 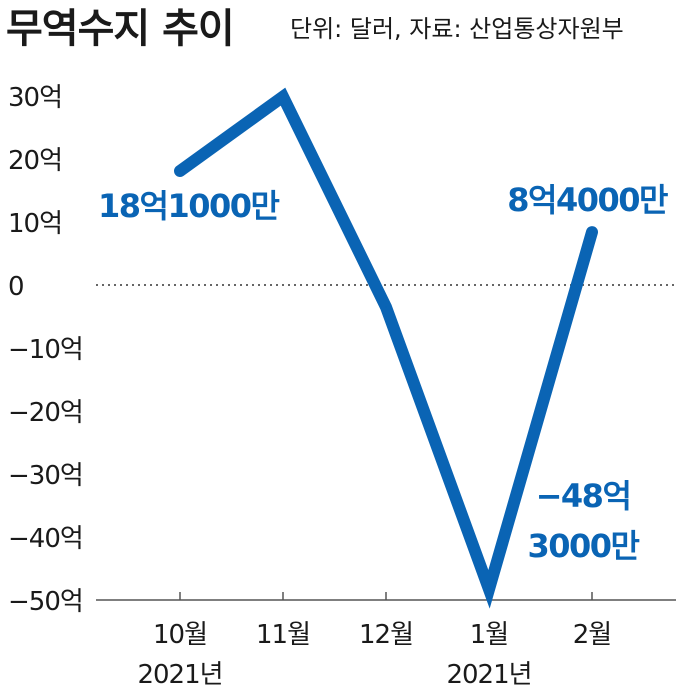 I want to click on x-tick-label: 1월, so click(x=489, y=635).